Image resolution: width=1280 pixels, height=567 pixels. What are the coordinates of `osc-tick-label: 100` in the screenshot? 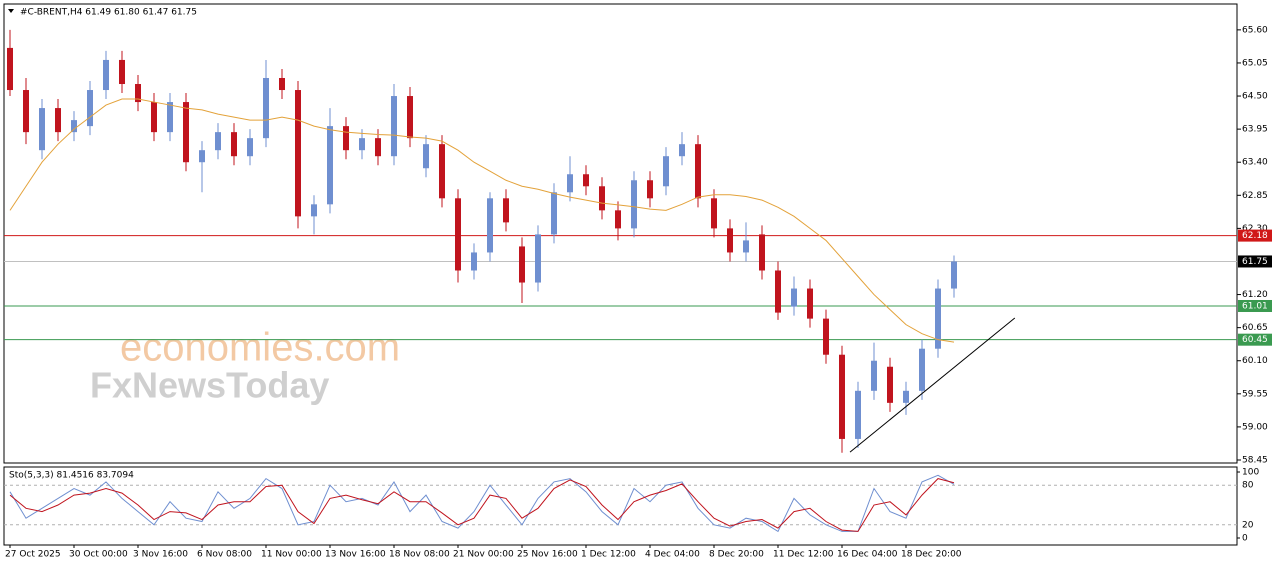 It's located at (1250, 473).